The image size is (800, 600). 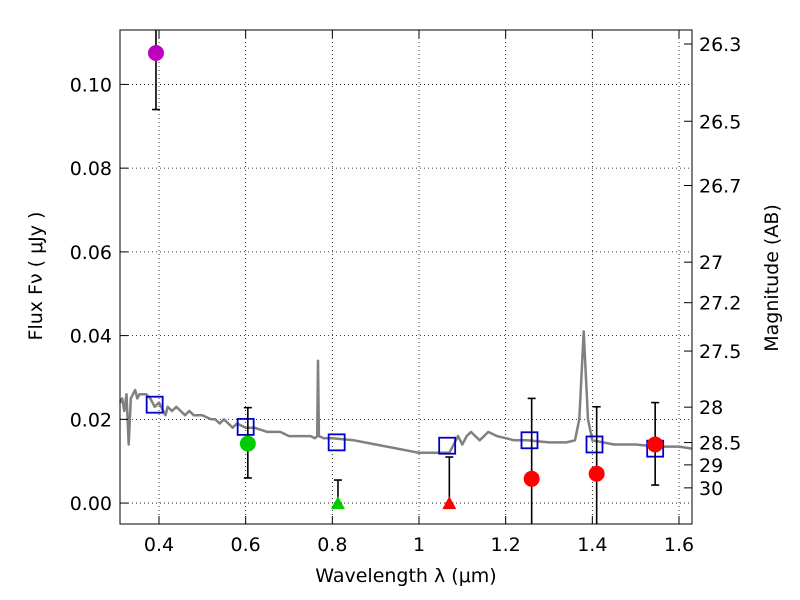 I want to click on magnitude-tick-label: 26.5, so click(x=720, y=122).